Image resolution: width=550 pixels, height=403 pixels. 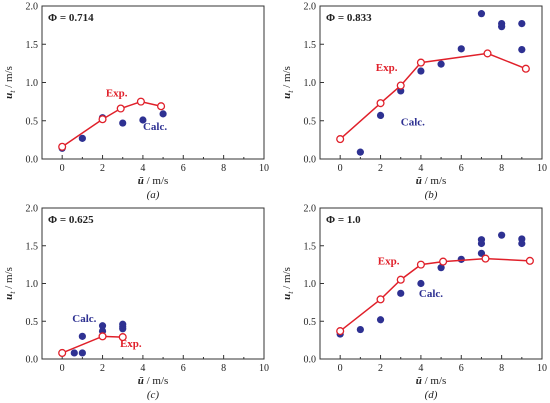 What do you see at coordinates (343, 220) in the screenshot?
I see `phi-label: Φ = 1.0` at bounding box center [343, 220].